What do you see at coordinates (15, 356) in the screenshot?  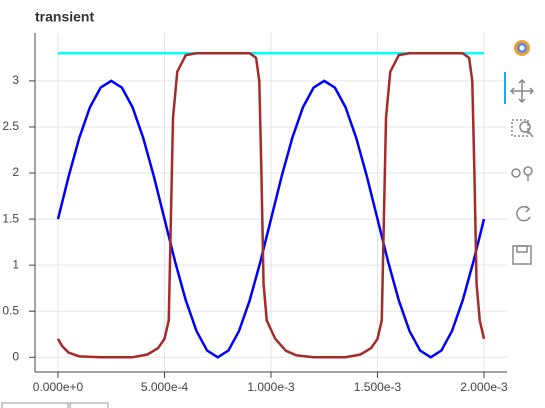 I see `y-tick-label: 0` at bounding box center [15, 356].